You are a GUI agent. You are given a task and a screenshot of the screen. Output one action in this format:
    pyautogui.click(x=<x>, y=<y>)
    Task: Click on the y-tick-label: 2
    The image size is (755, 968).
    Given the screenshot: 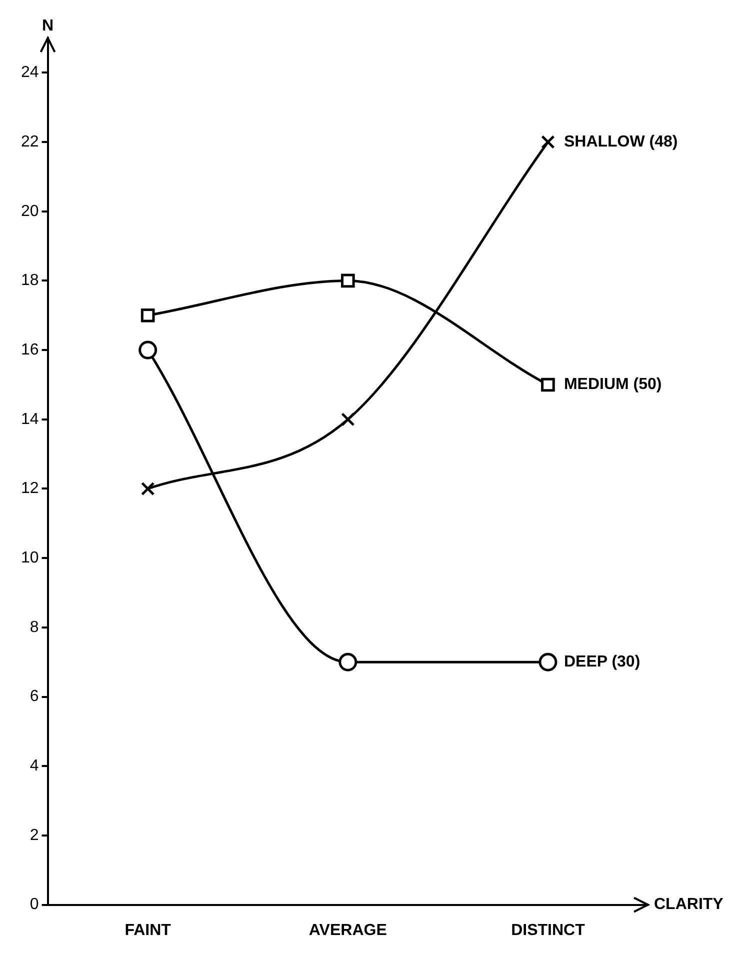 What is the action you would take?
    pyautogui.click(x=34, y=835)
    